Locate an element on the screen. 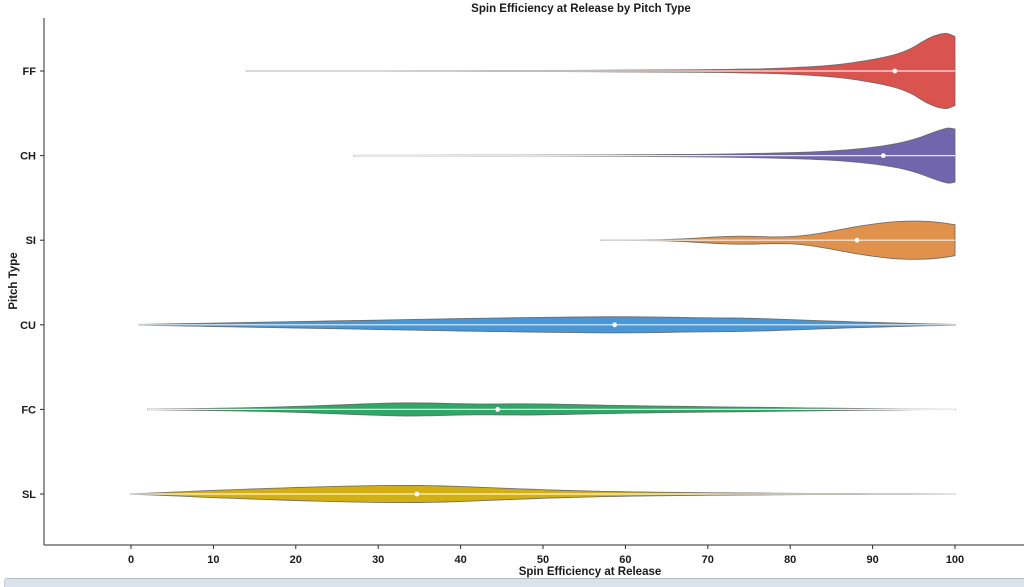 The width and height of the screenshot is (1024, 587). y-tick-label-ff: FF is located at coordinates (30, 72).